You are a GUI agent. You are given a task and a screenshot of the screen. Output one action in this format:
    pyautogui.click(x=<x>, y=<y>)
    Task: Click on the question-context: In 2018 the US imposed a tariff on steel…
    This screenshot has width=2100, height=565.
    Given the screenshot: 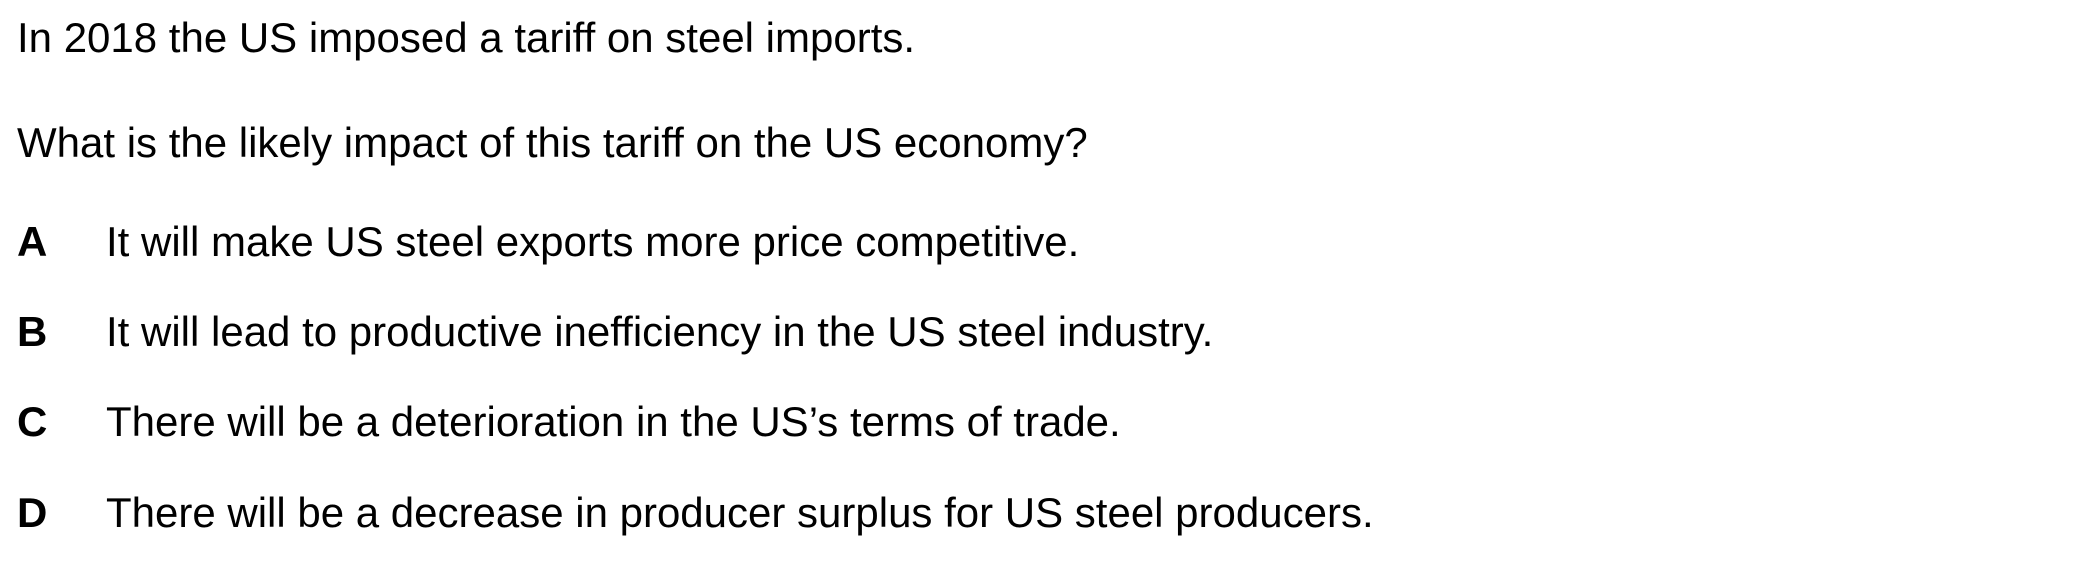 What is the action you would take?
    pyautogui.click(x=466, y=37)
    